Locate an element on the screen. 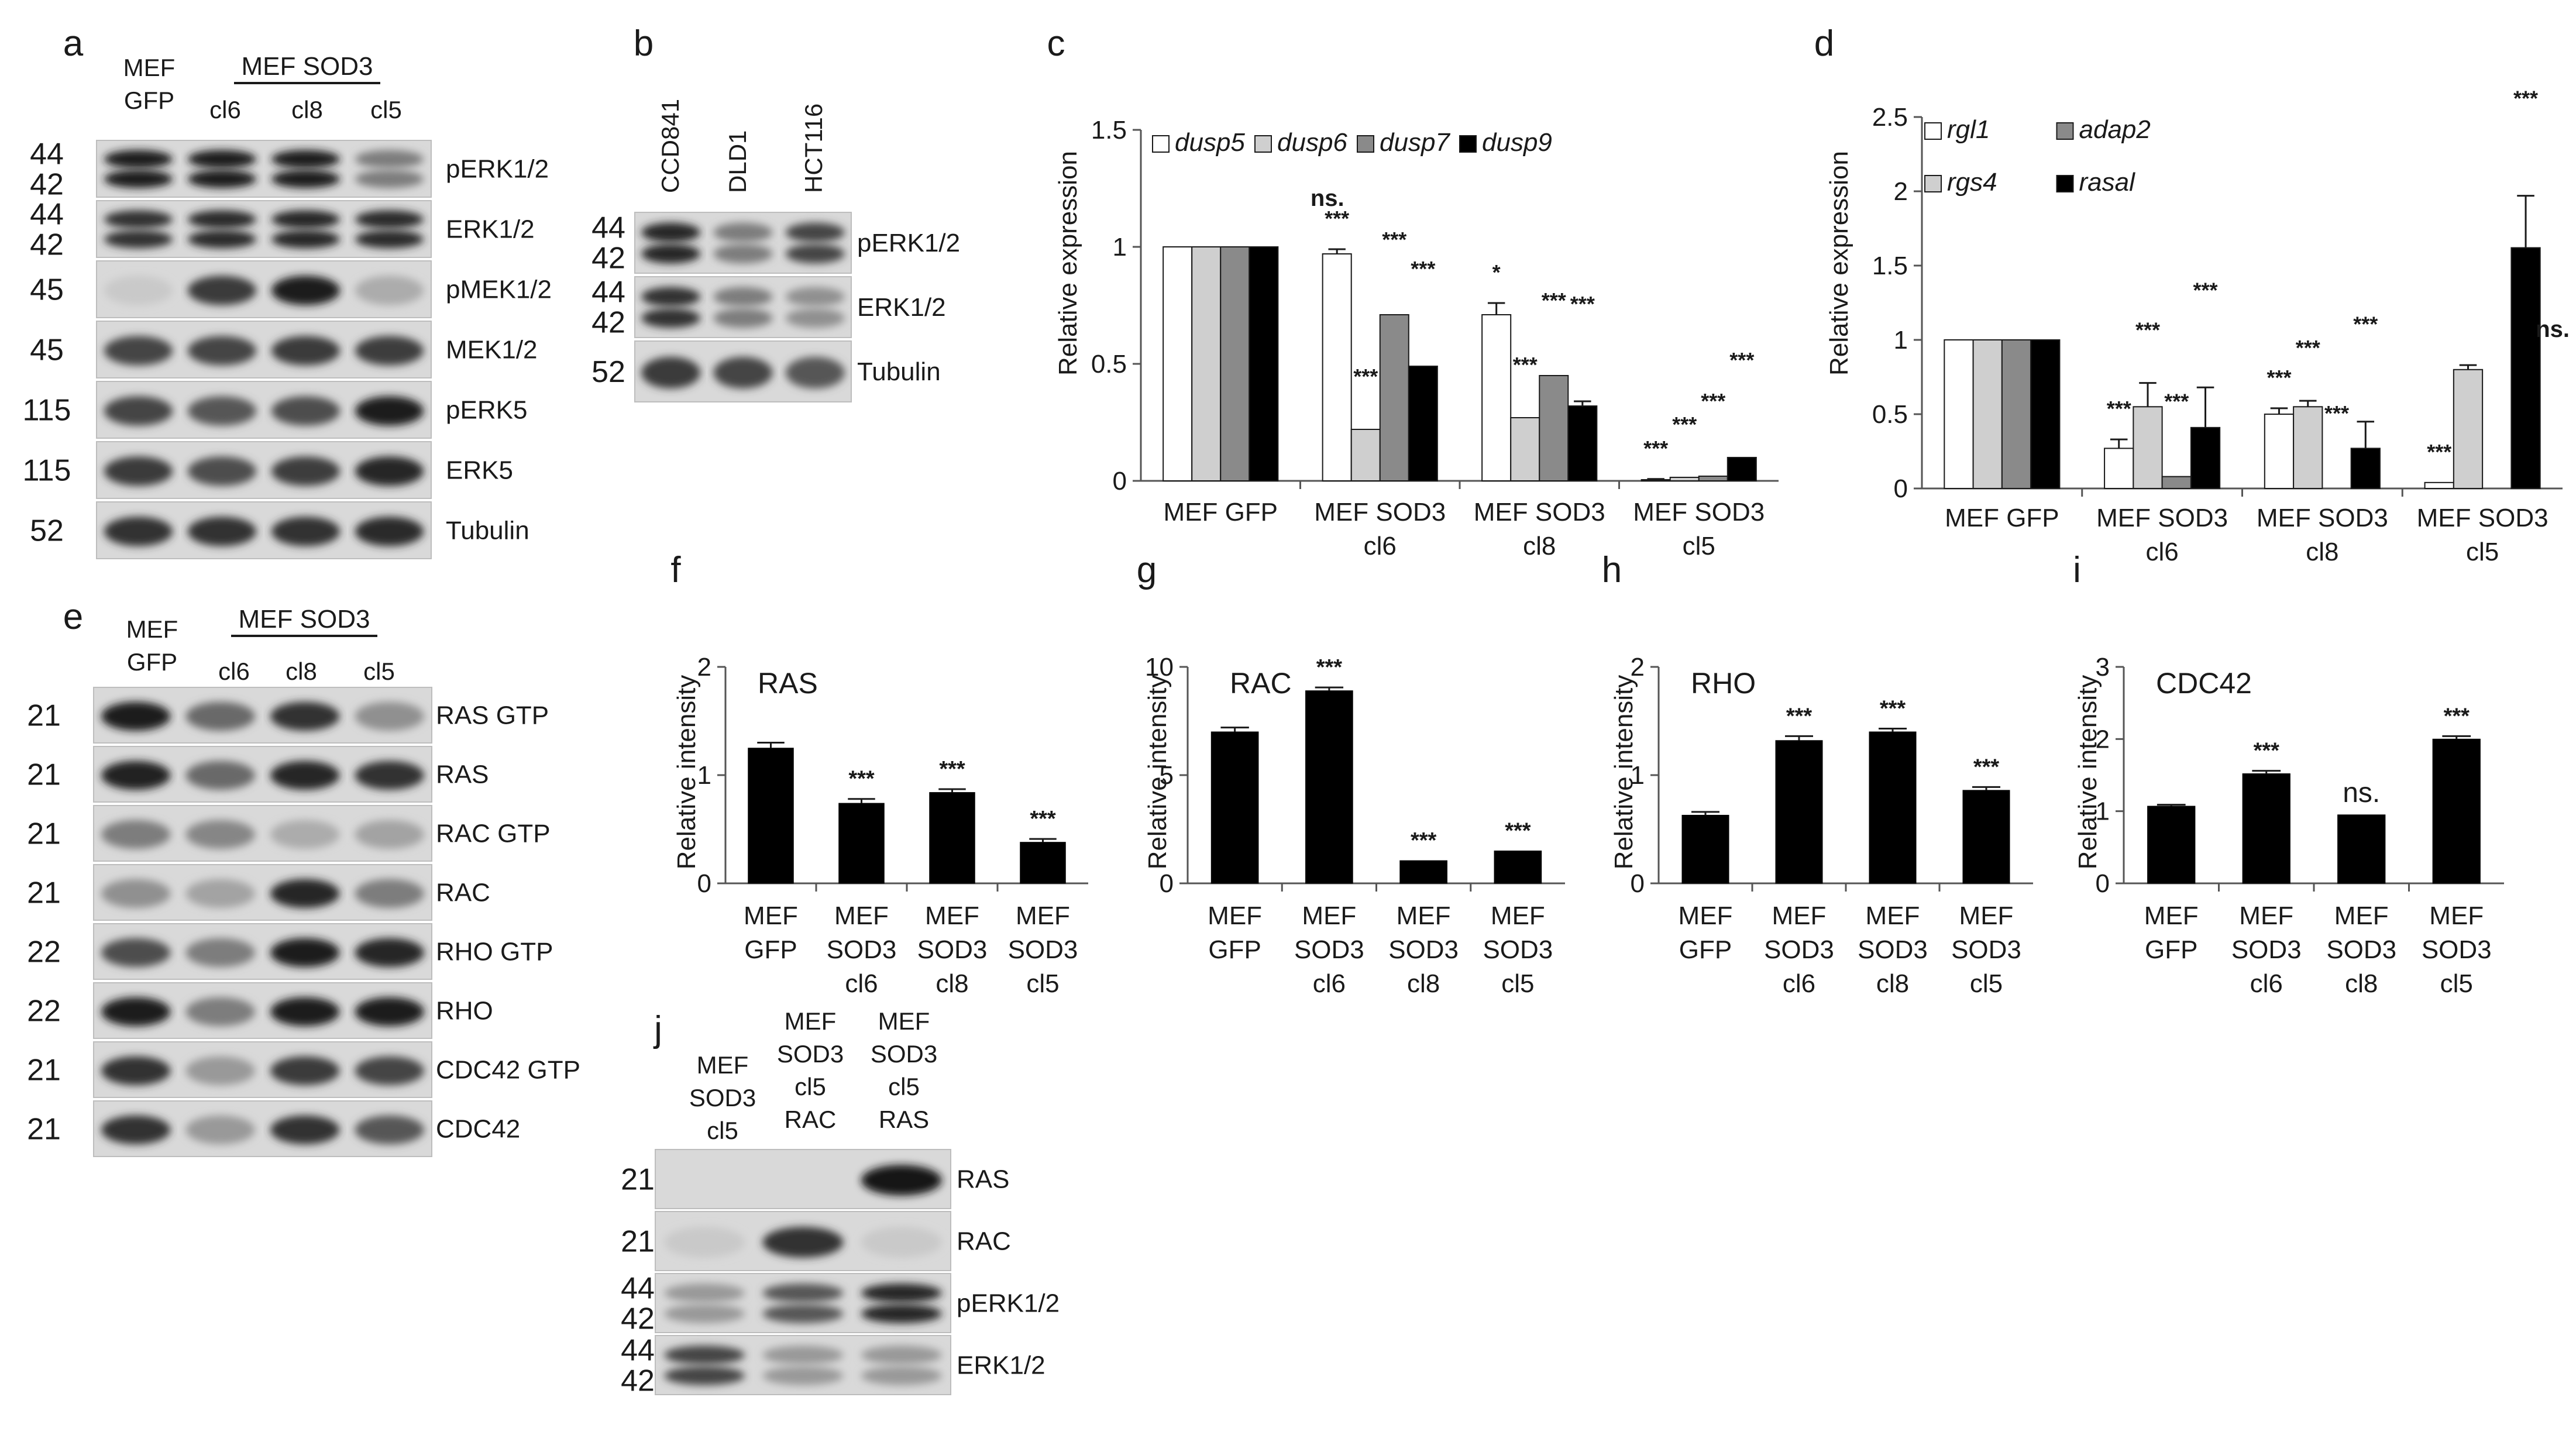 Image resolution: width=2576 pixels, height=1442 pixels. blot-label: pERK5 is located at coordinates (486, 410).